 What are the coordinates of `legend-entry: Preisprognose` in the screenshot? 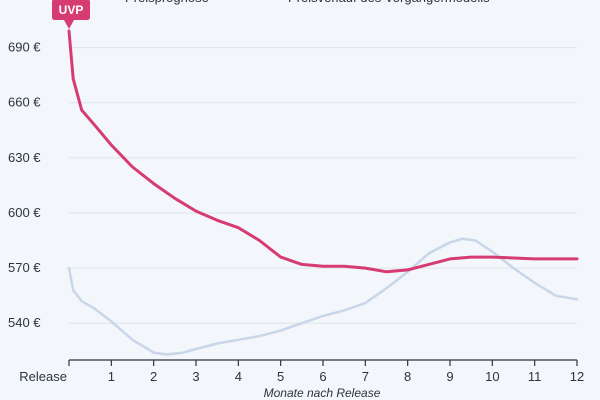 It's located at (167, 2).